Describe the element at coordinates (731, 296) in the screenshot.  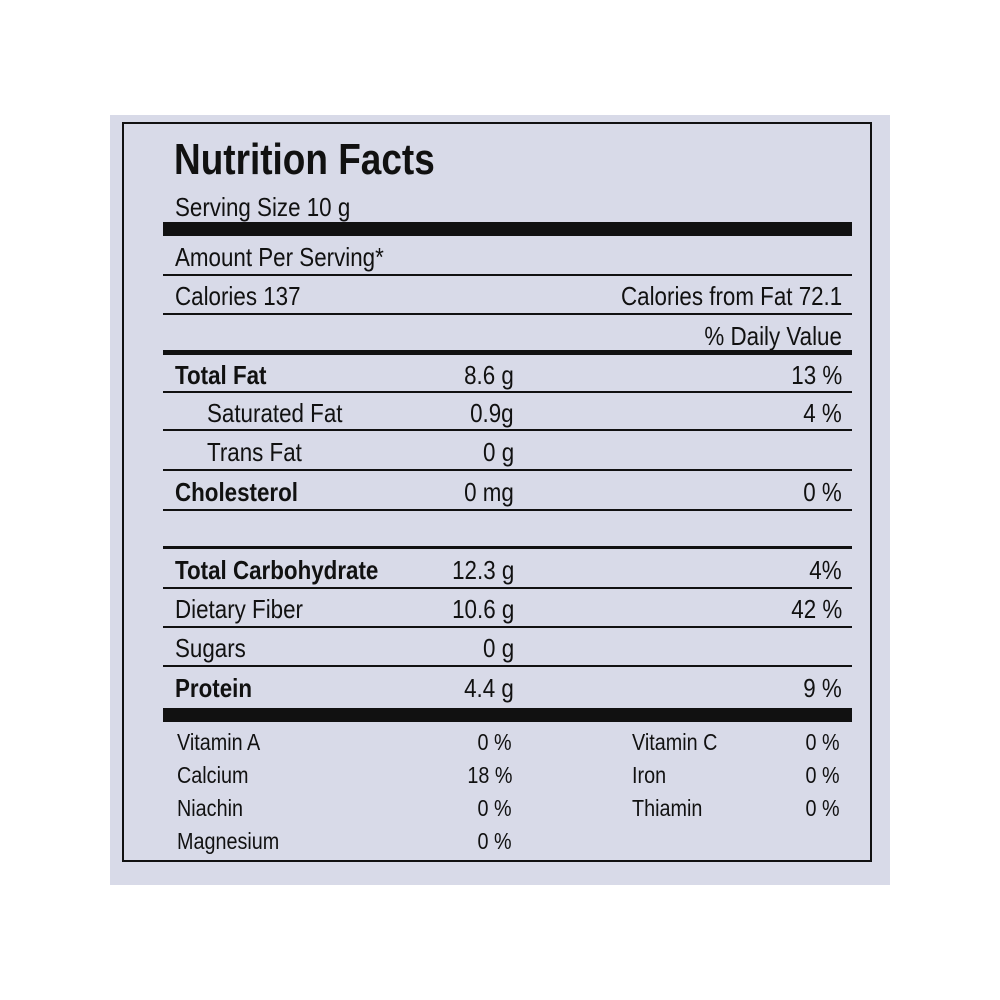
I see `calories-from-fat: Calories from Fat 72.1` at that location.